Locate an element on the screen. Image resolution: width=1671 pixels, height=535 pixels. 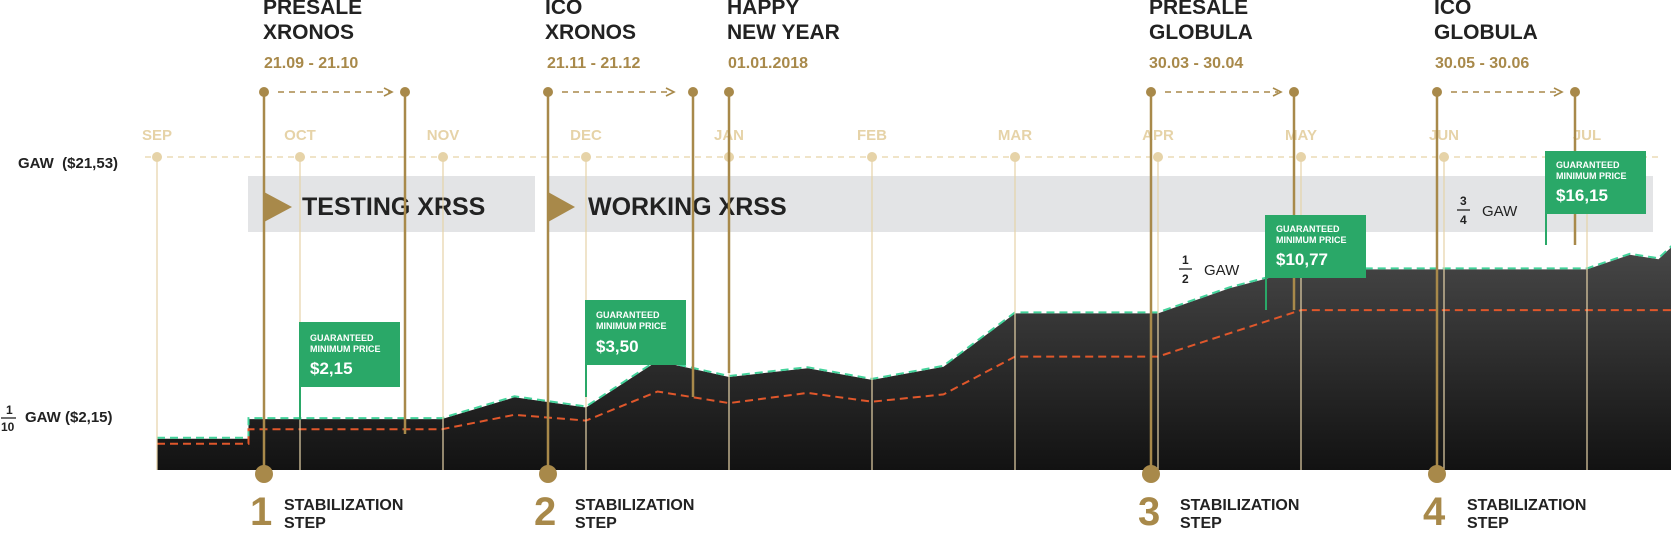
band-label-working: WORKING XRSS is located at coordinates (687, 207).